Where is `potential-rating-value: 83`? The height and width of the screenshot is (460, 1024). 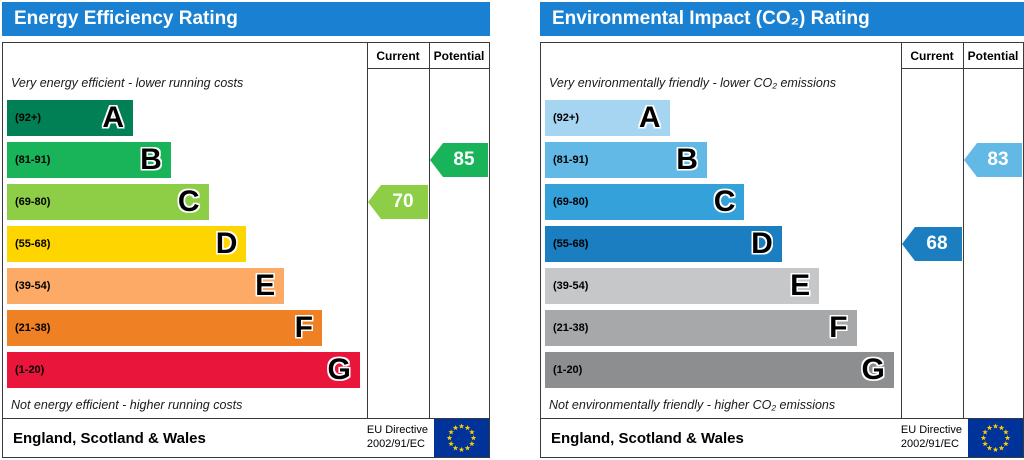 potential-rating-value: 83 is located at coordinates (998, 159).